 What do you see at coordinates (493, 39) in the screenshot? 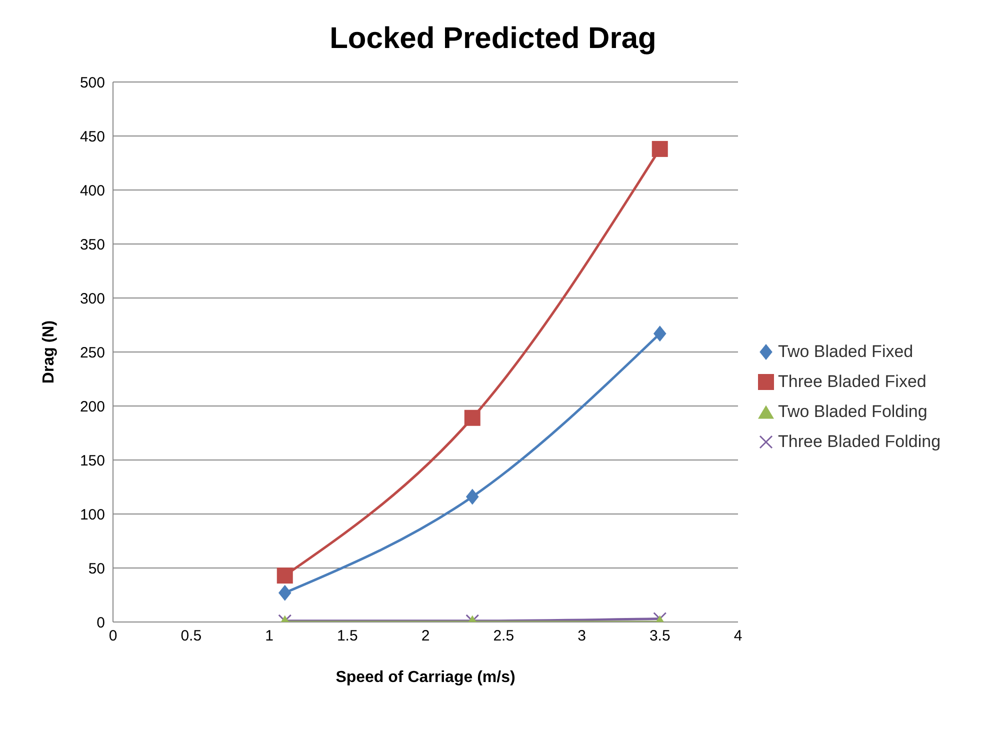
I see `chart-title: Locked Predicted Drag` at bounding box center [493, 39].